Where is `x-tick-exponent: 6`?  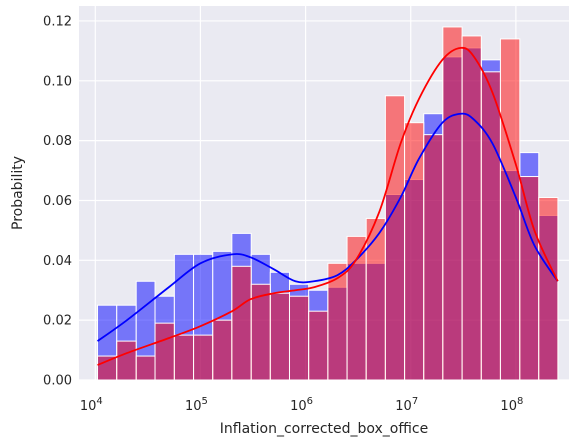 x-tick-exponent: 6 is located at coordinates (310, 401).